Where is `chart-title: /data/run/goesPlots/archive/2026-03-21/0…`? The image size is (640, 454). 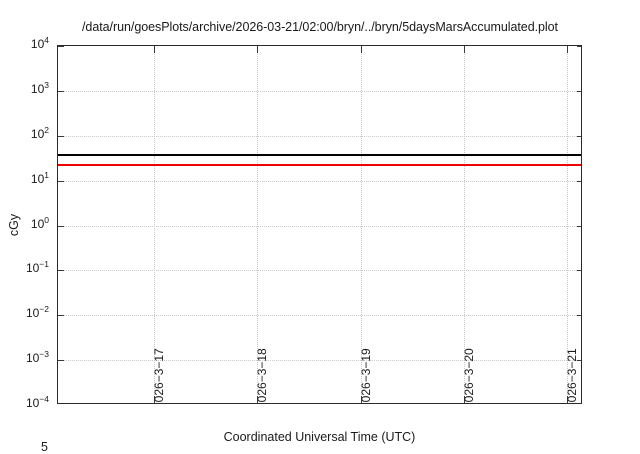 chart-title: /data/run/goesPlots/archive/2026-03-21/0… is located at coordinates (320, 27).